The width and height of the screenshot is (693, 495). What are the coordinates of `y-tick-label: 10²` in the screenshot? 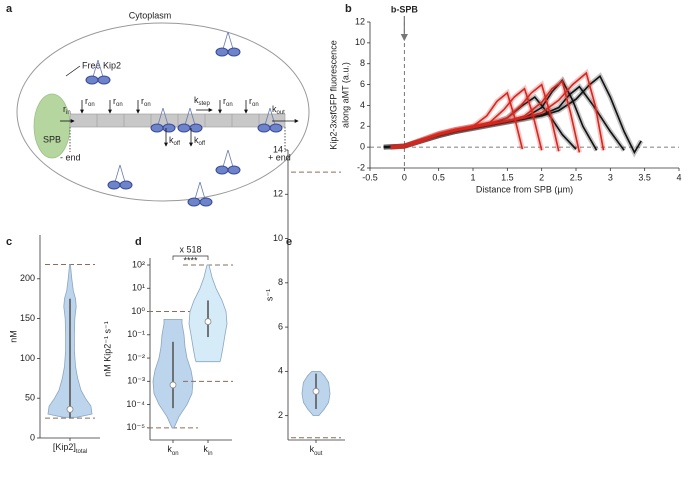 It's located at (138, 264).